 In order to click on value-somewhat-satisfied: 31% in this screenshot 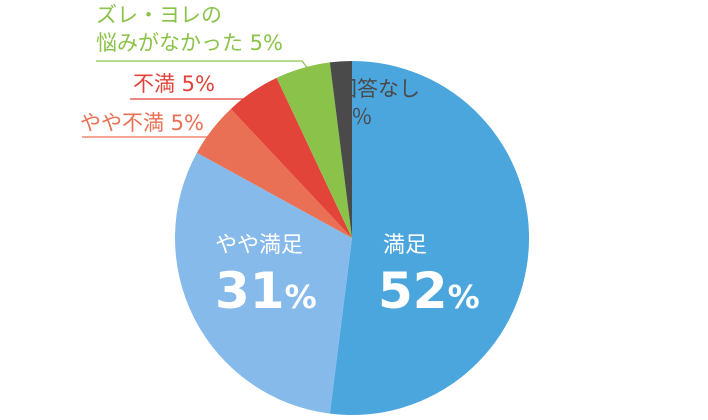, I will do `click(266, 291)`.